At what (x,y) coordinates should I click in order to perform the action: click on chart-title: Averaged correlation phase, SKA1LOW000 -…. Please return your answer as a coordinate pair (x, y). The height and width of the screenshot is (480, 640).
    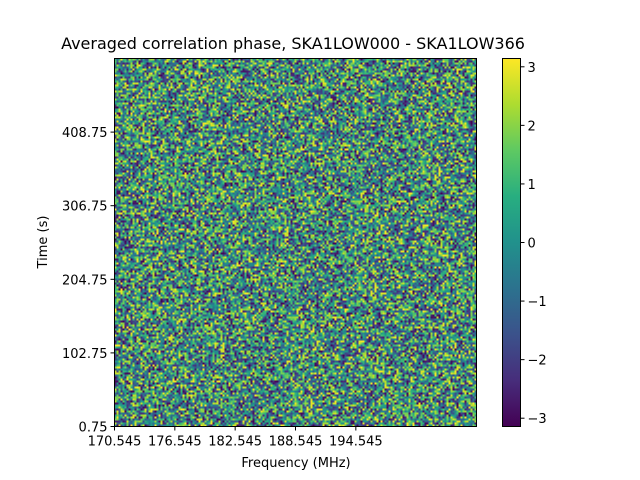
    Looking at the image, I should click on (293, 43).